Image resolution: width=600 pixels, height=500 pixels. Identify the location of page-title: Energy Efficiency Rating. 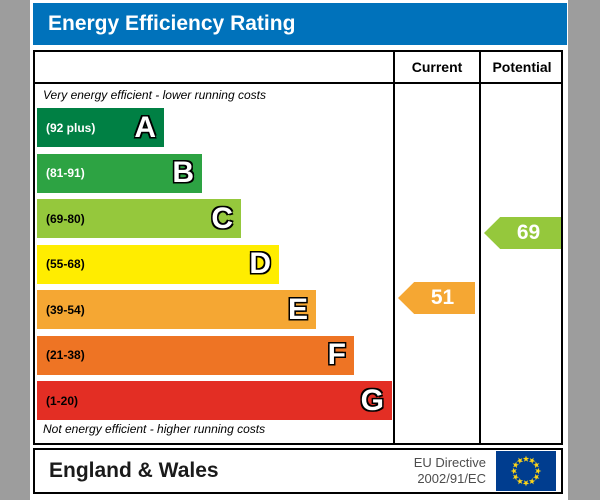
(300, 24).